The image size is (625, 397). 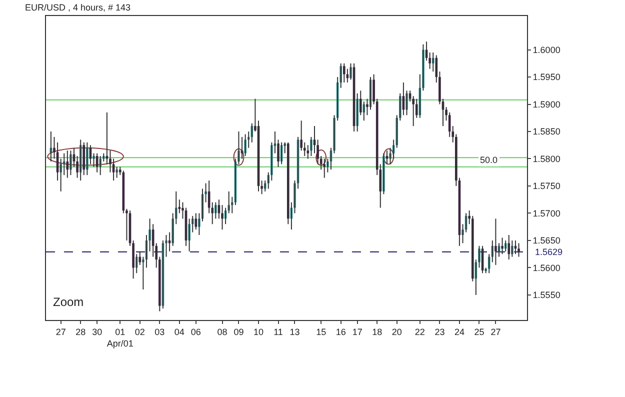 I want to click on x-tick-label: 04, so click(x=179, y=331).